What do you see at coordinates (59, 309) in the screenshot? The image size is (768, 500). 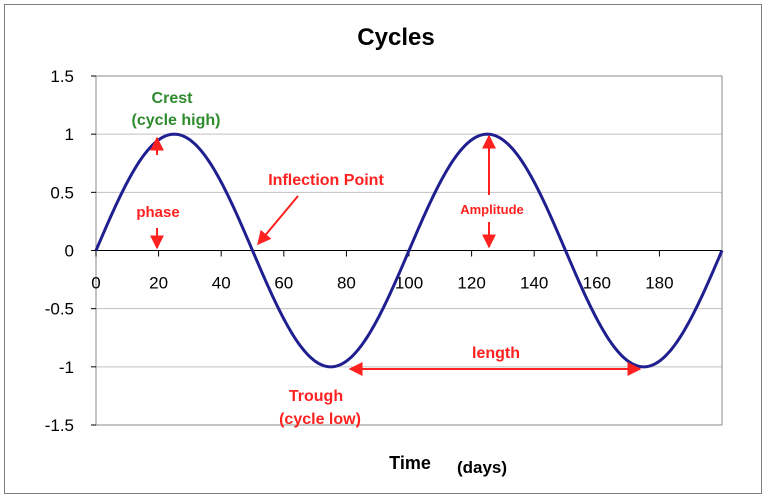 I see `y-tick-label: -0.5` at bounding box center [59, 309].